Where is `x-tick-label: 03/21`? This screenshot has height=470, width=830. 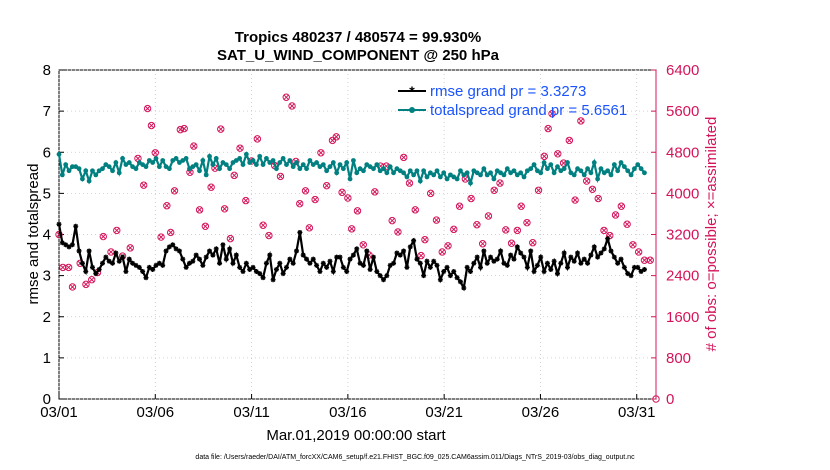
x-tick-label: 03/21 is located at coordinates (444, 412).